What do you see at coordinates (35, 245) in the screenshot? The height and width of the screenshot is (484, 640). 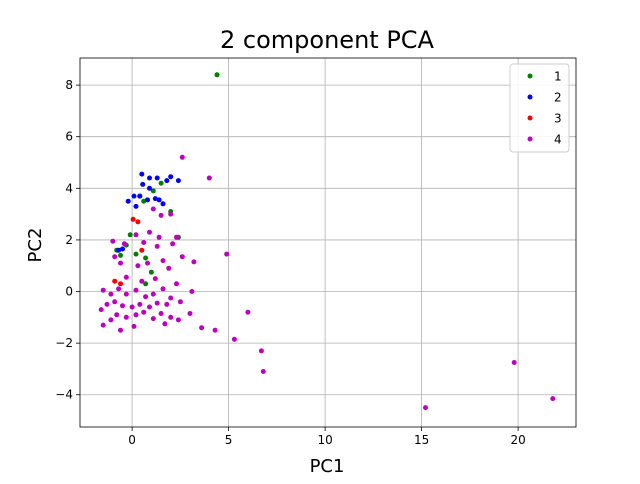 I see `y-axis-label: PC2` at bounding box center [35, 245].